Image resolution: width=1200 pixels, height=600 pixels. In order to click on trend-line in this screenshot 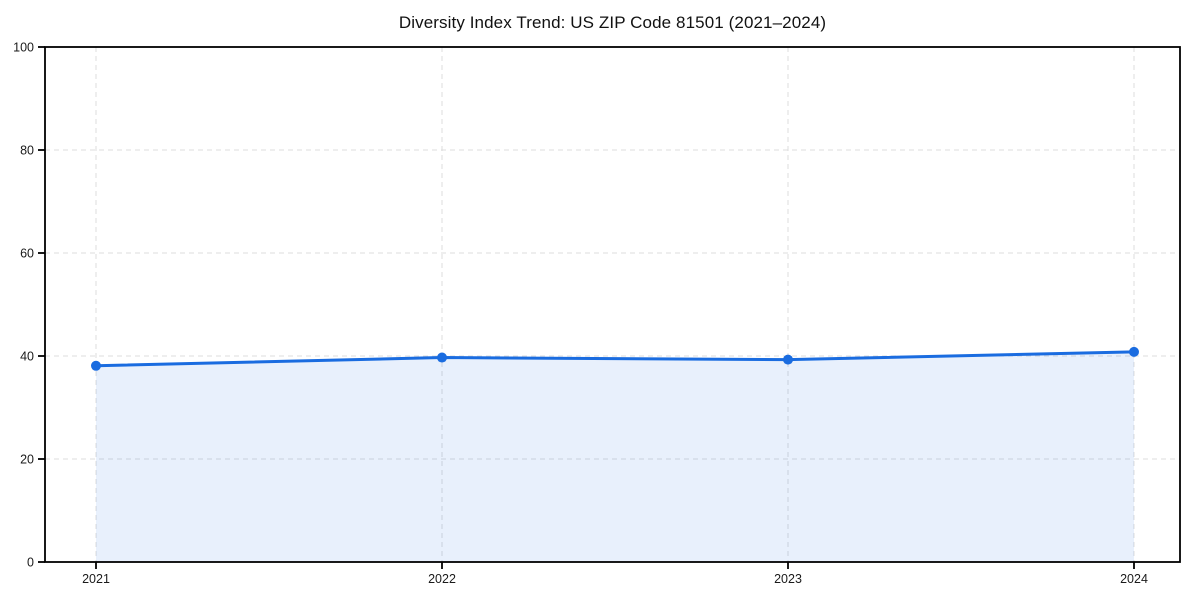, I will do `click(615, 359)`.